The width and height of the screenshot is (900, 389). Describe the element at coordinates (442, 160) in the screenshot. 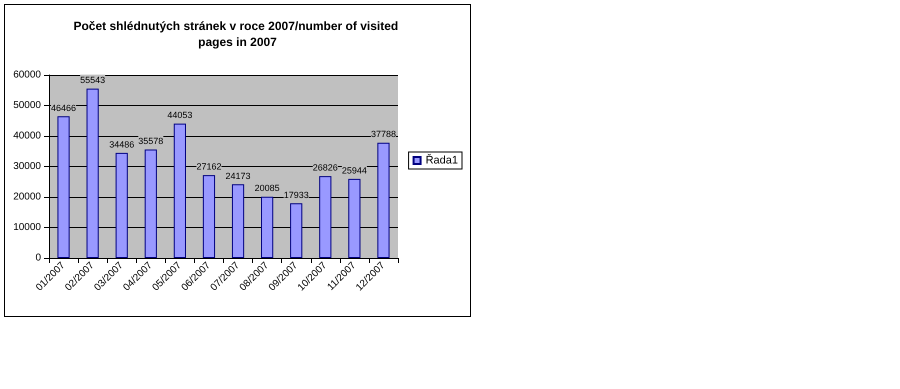

I see `legend-label: Řada1` at that location.